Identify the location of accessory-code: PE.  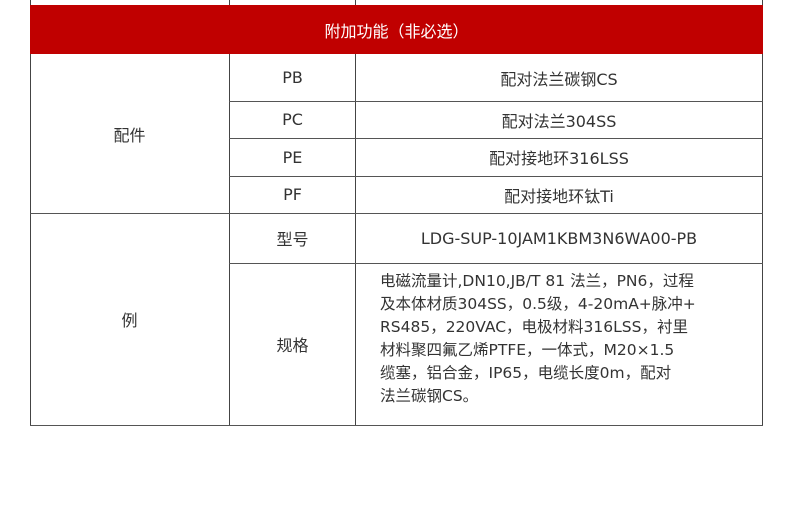
(292, 157).